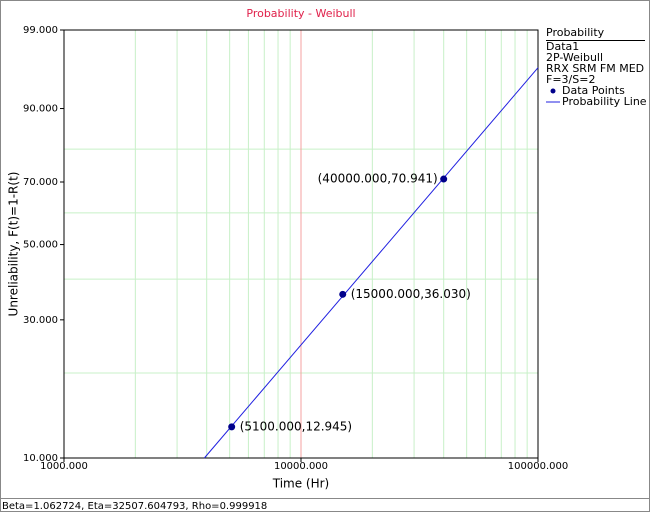 The image size is (650, 512). Describe the element at coordinates (574, 57) in the screenshot. I see `legend-text: 2P-Weibull` at that location.